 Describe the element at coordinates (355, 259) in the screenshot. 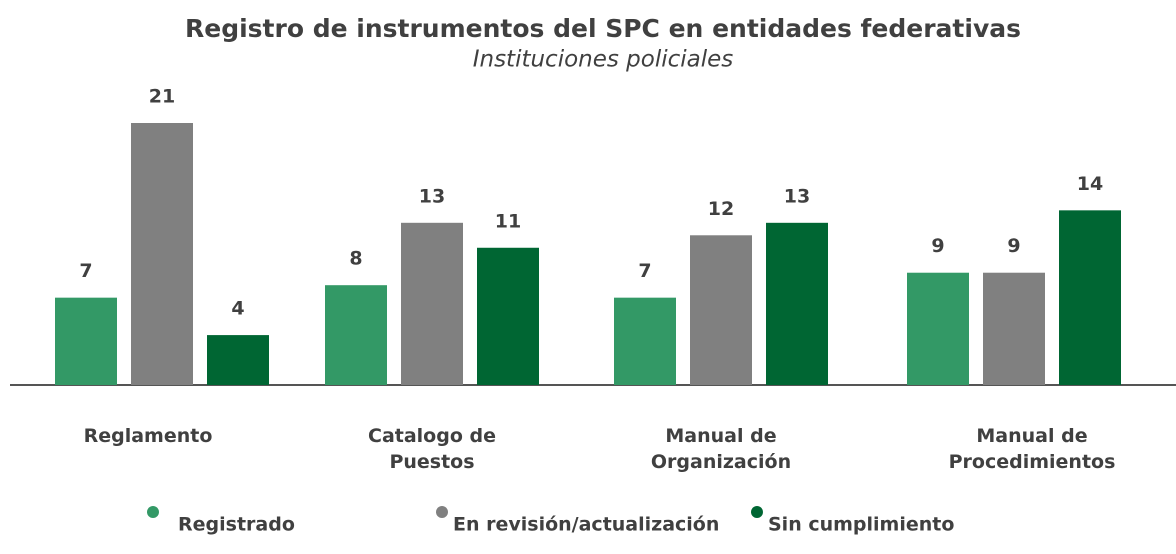

I see `value-label: 8` at that location.